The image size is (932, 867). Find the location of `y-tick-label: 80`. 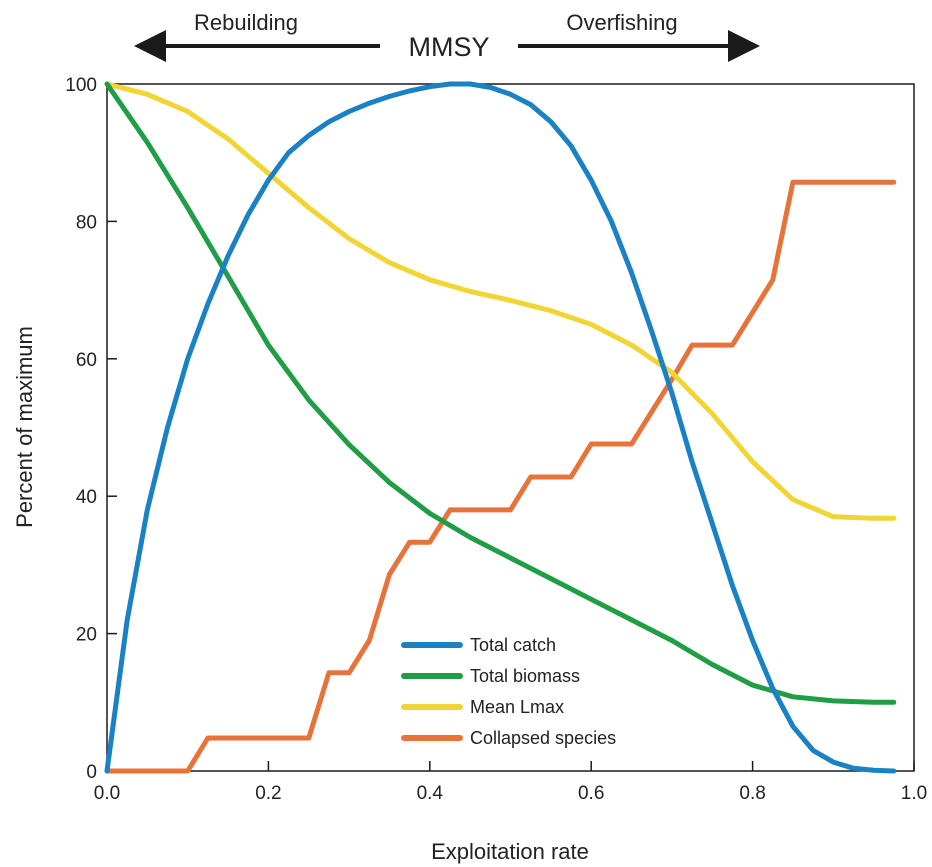

y-tick-label: 80 is located at coordinates (86, 222).